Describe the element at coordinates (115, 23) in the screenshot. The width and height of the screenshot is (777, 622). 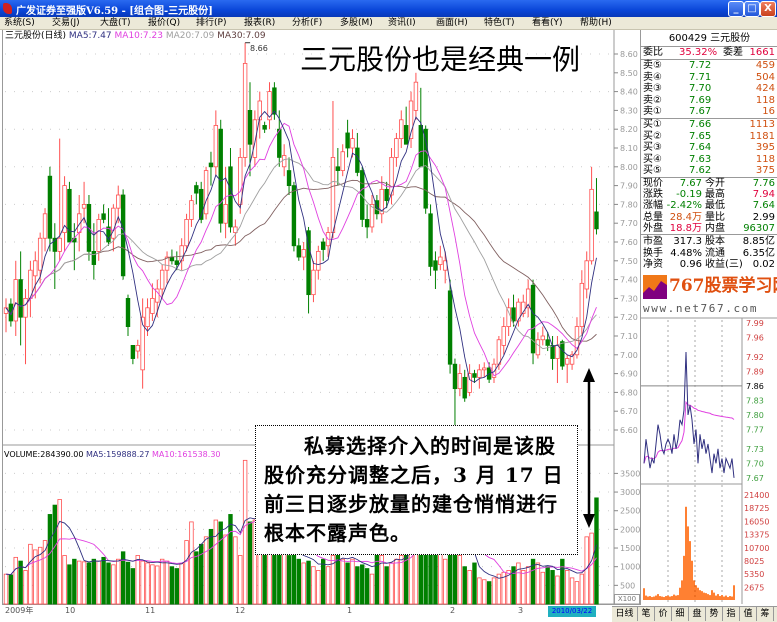
I see `menu-item-2: 大盘(T)` at that location.